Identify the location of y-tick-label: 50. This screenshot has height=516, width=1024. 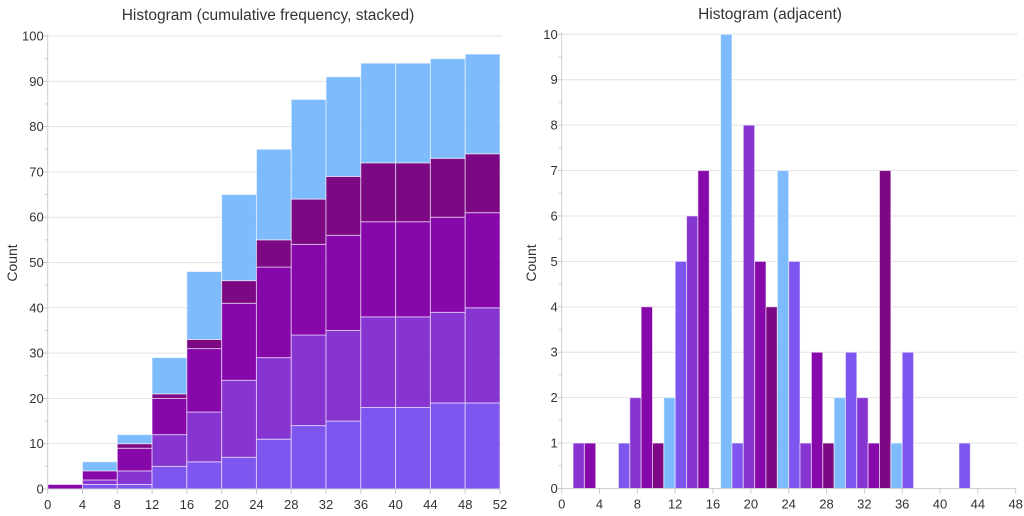
(36, 262).